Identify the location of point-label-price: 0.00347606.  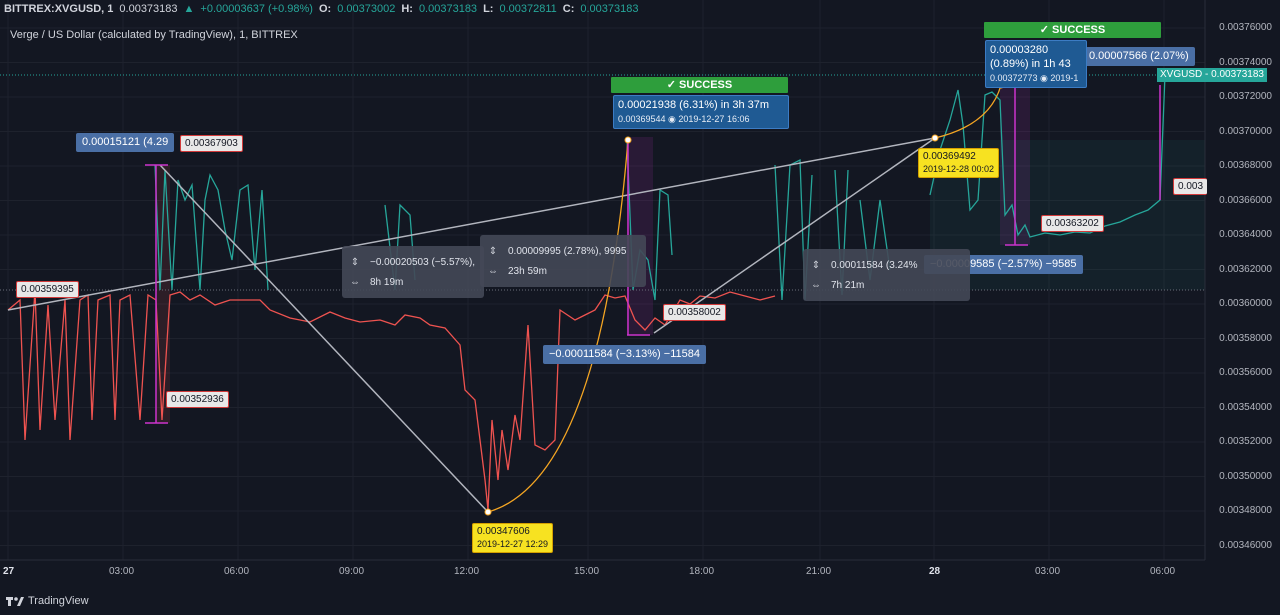
(503, 531).